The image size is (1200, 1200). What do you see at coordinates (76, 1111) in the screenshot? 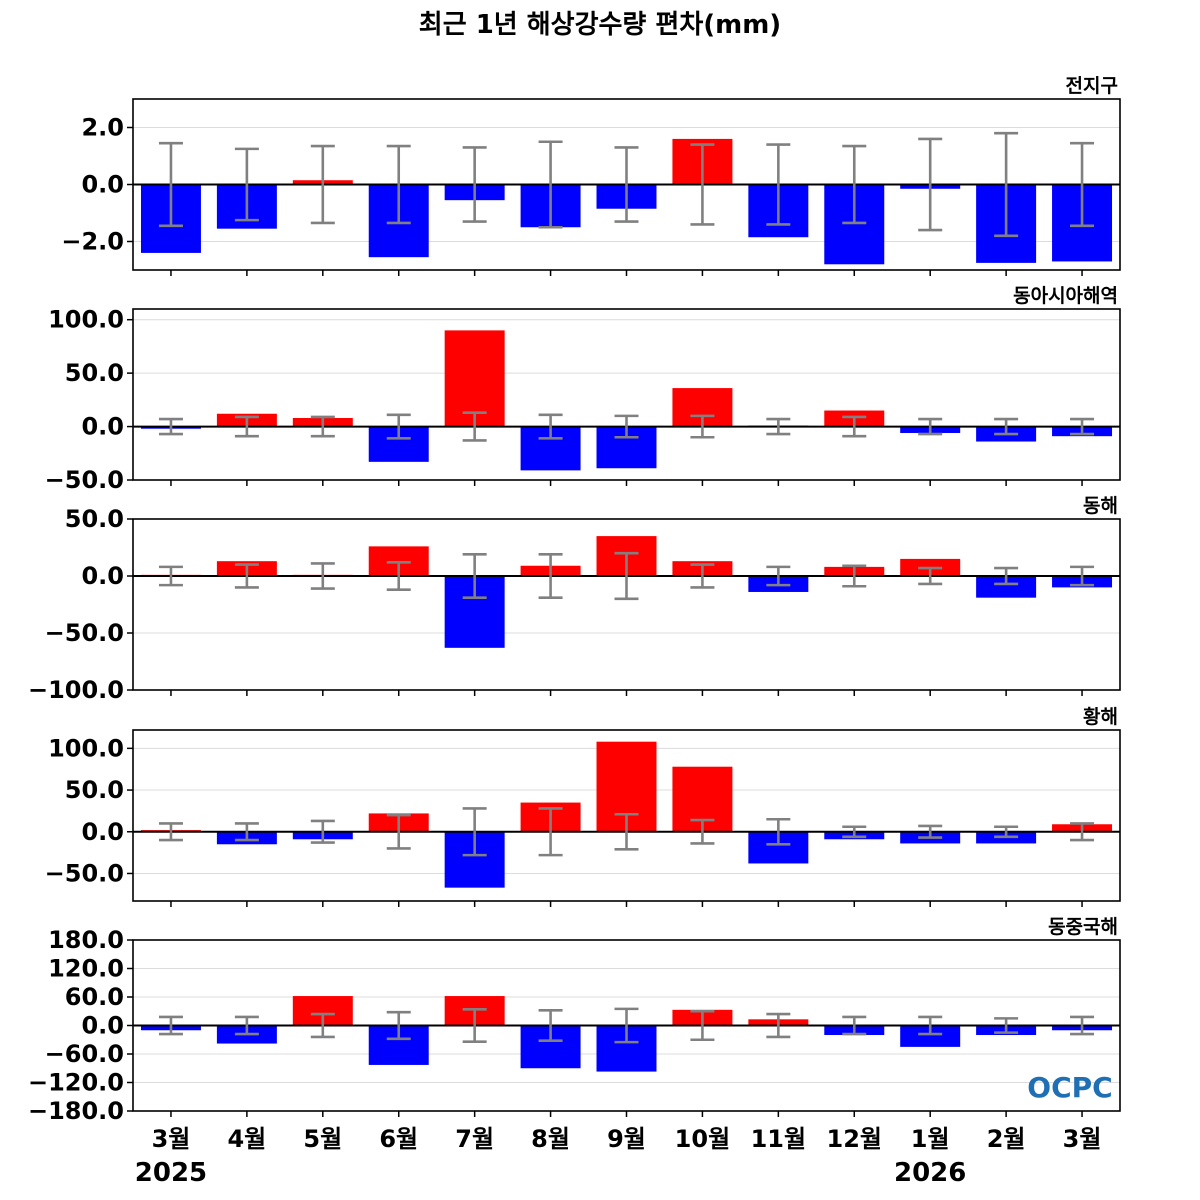
I see `y-tick-label: −180.0` at bounding box center [76, 1111].